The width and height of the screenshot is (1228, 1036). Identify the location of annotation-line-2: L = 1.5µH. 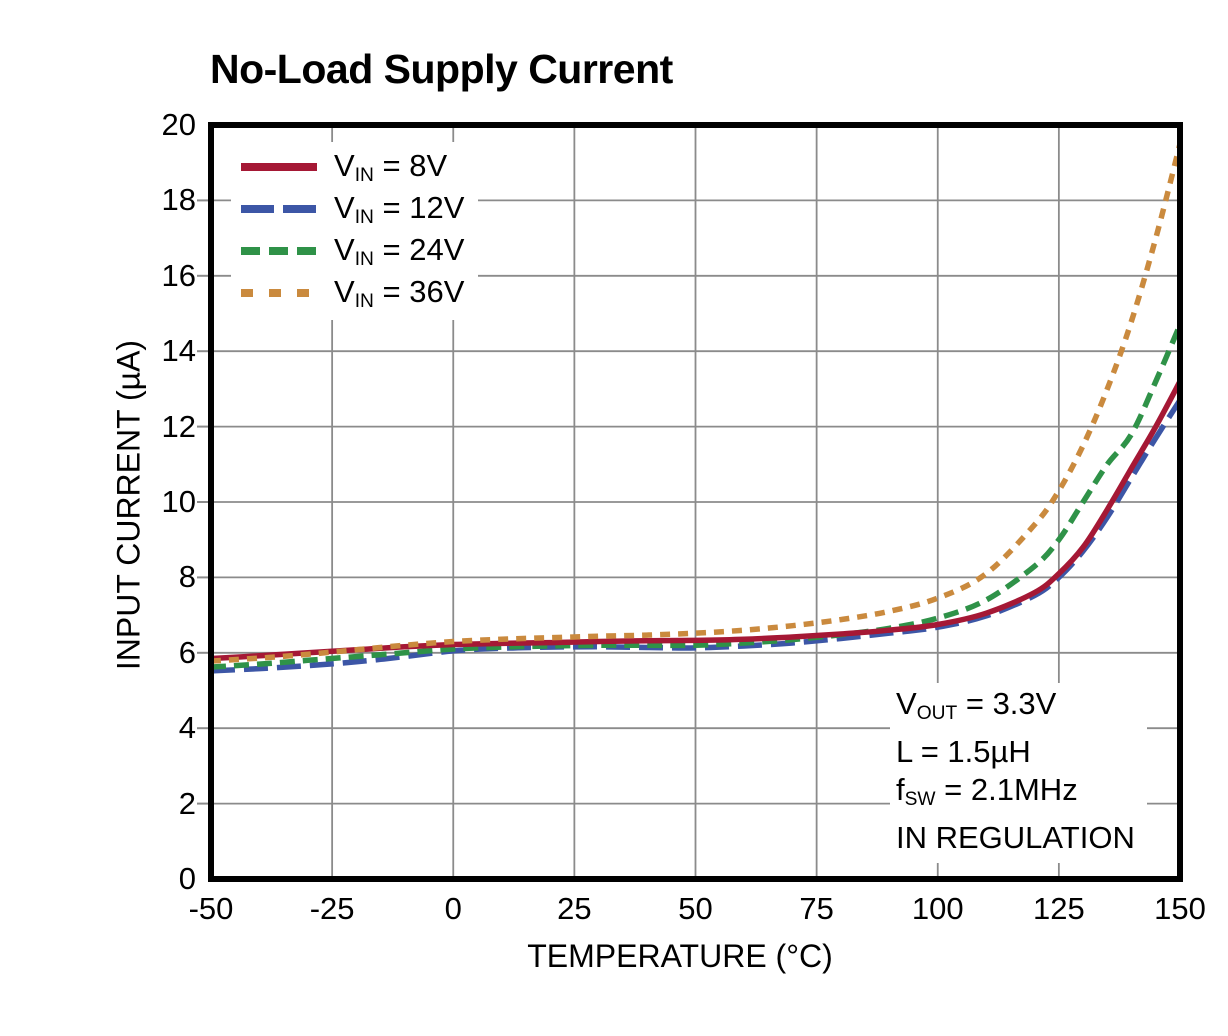
(963, 751).